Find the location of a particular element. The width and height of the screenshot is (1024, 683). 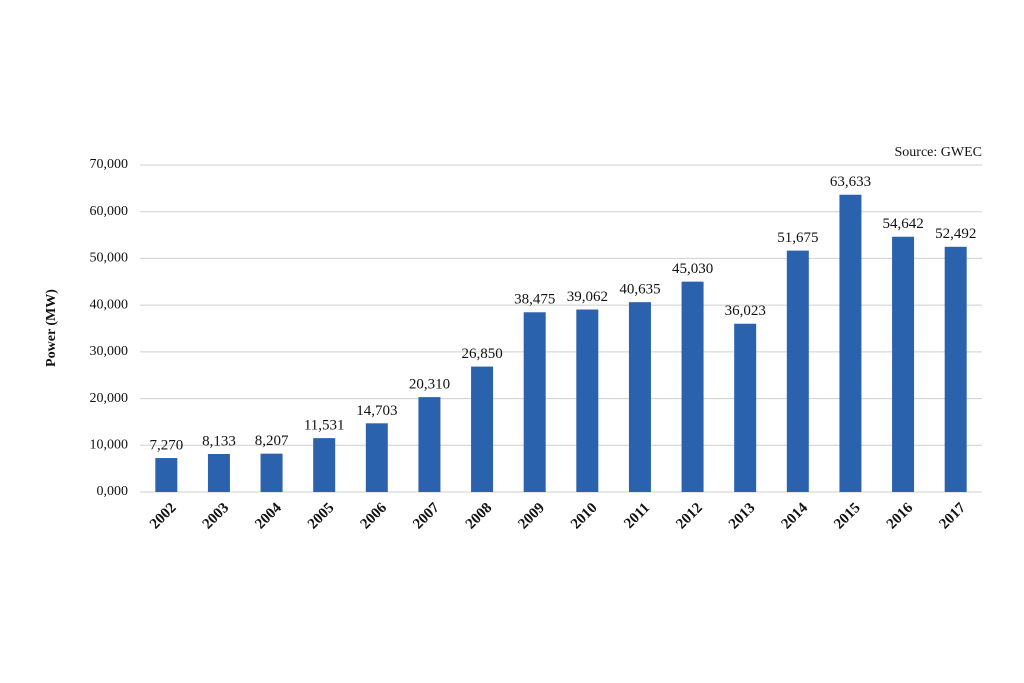

value-label: 52,492 is located at coordinates (955, 234).